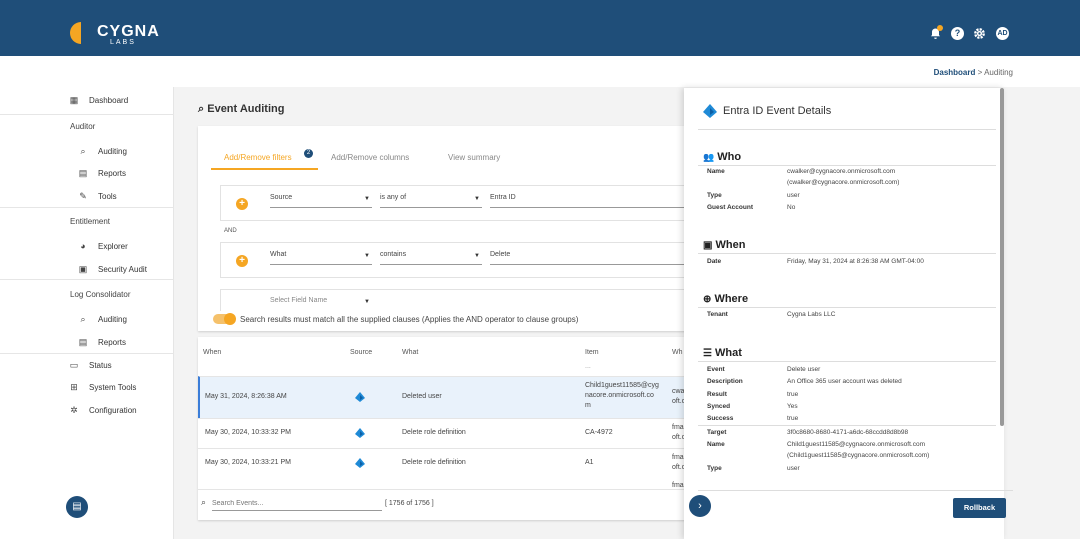  Describe the element at coordinates (730, 207) in the screenshot. I see `field-label: Guest Account` at that location.